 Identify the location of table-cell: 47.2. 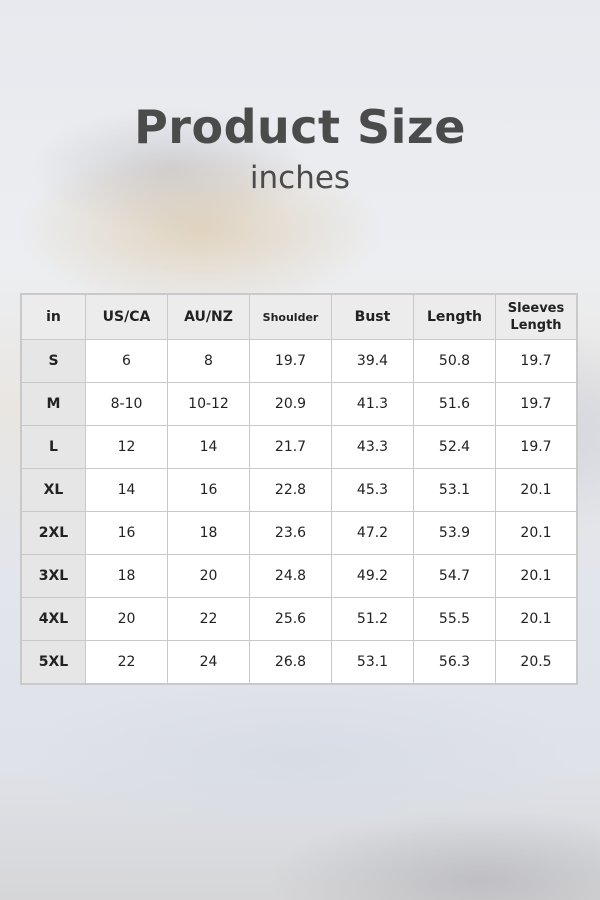
(372, 533).